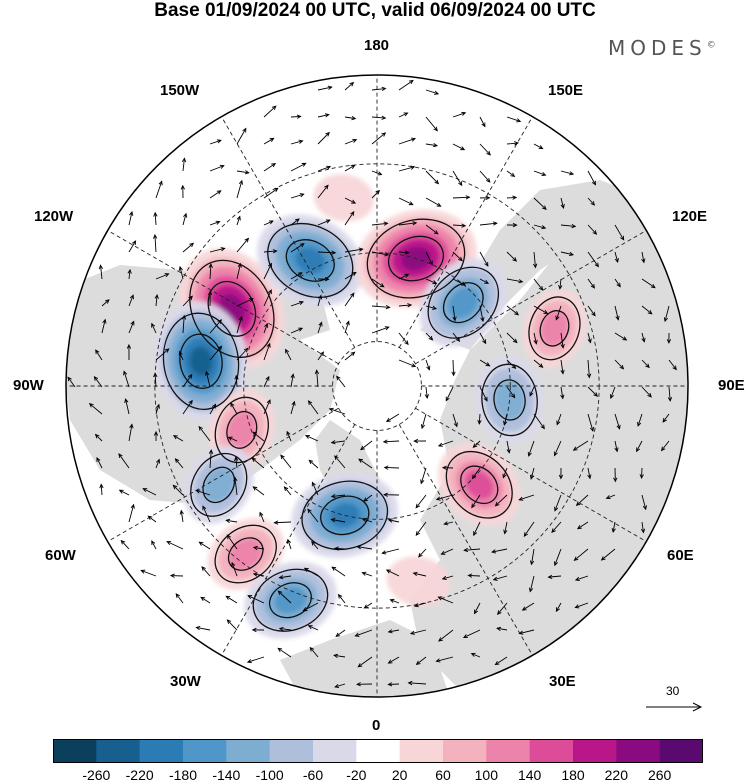 The height and width of the screenshot is (783, 750). I want to click on land-africa, so click(365, 658).